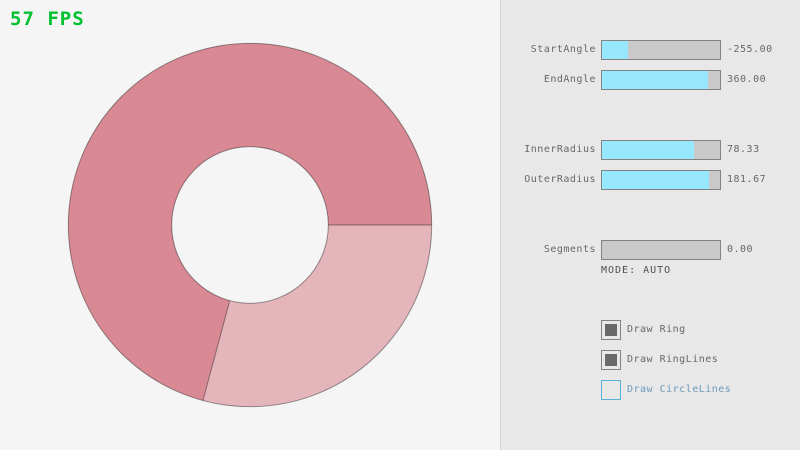  I want to click on segments-row: Segments 0.00, so click(650, 250).